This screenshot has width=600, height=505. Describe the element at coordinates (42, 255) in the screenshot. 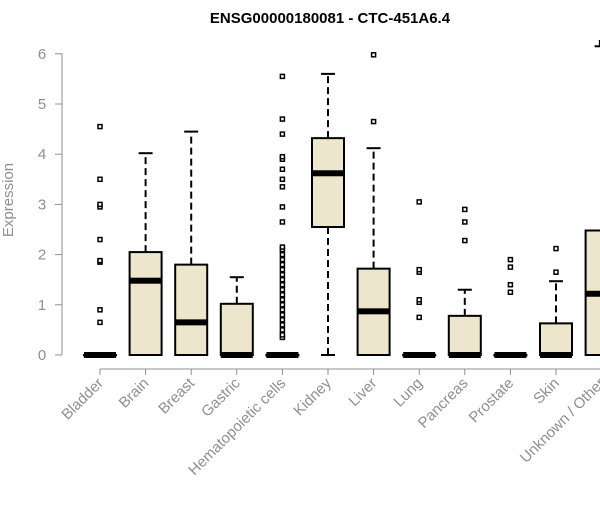

I see `y-tick-label: 2` at that location.